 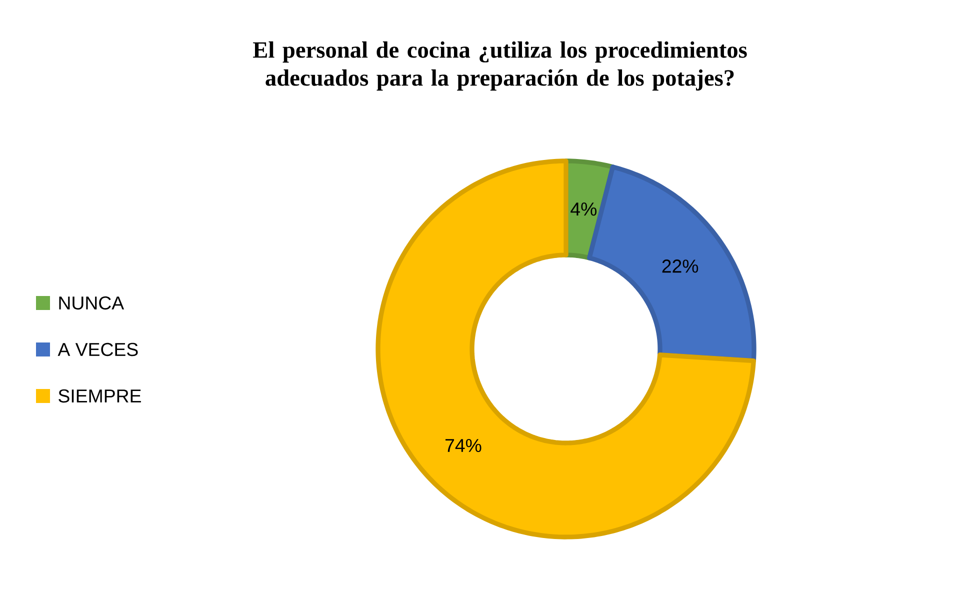 What do you see at coordinates (98, 349) in the screenshot?
I see `legend-label: A VECES` at bounding box center [98, 349].